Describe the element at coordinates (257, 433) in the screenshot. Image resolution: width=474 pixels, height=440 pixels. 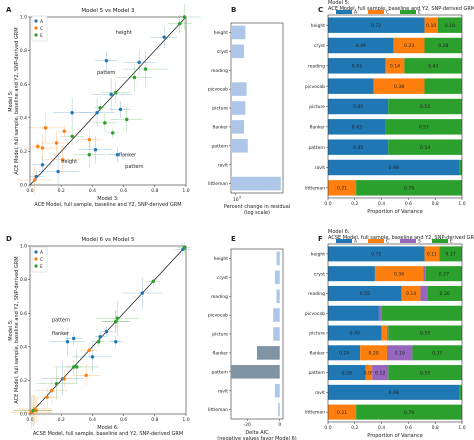
I see `panel-e-xlabel: Delta AIC` at that location.